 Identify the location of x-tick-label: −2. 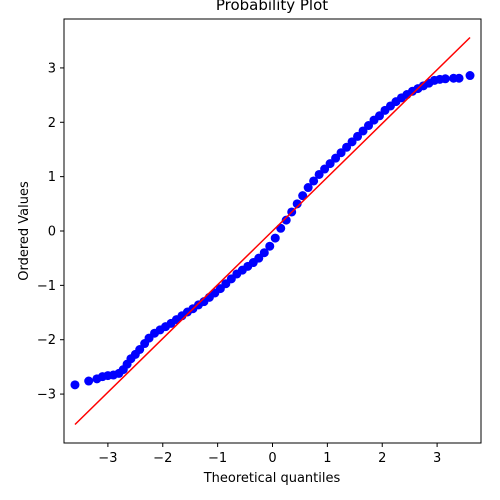
(162, 458).